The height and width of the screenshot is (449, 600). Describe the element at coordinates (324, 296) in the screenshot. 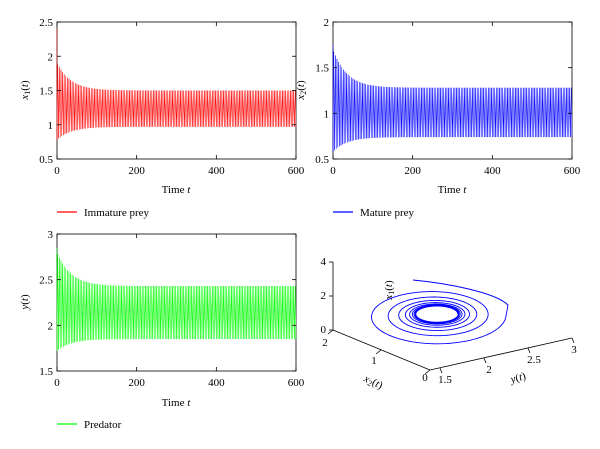

I see `z-tick-label: 2` at that location.